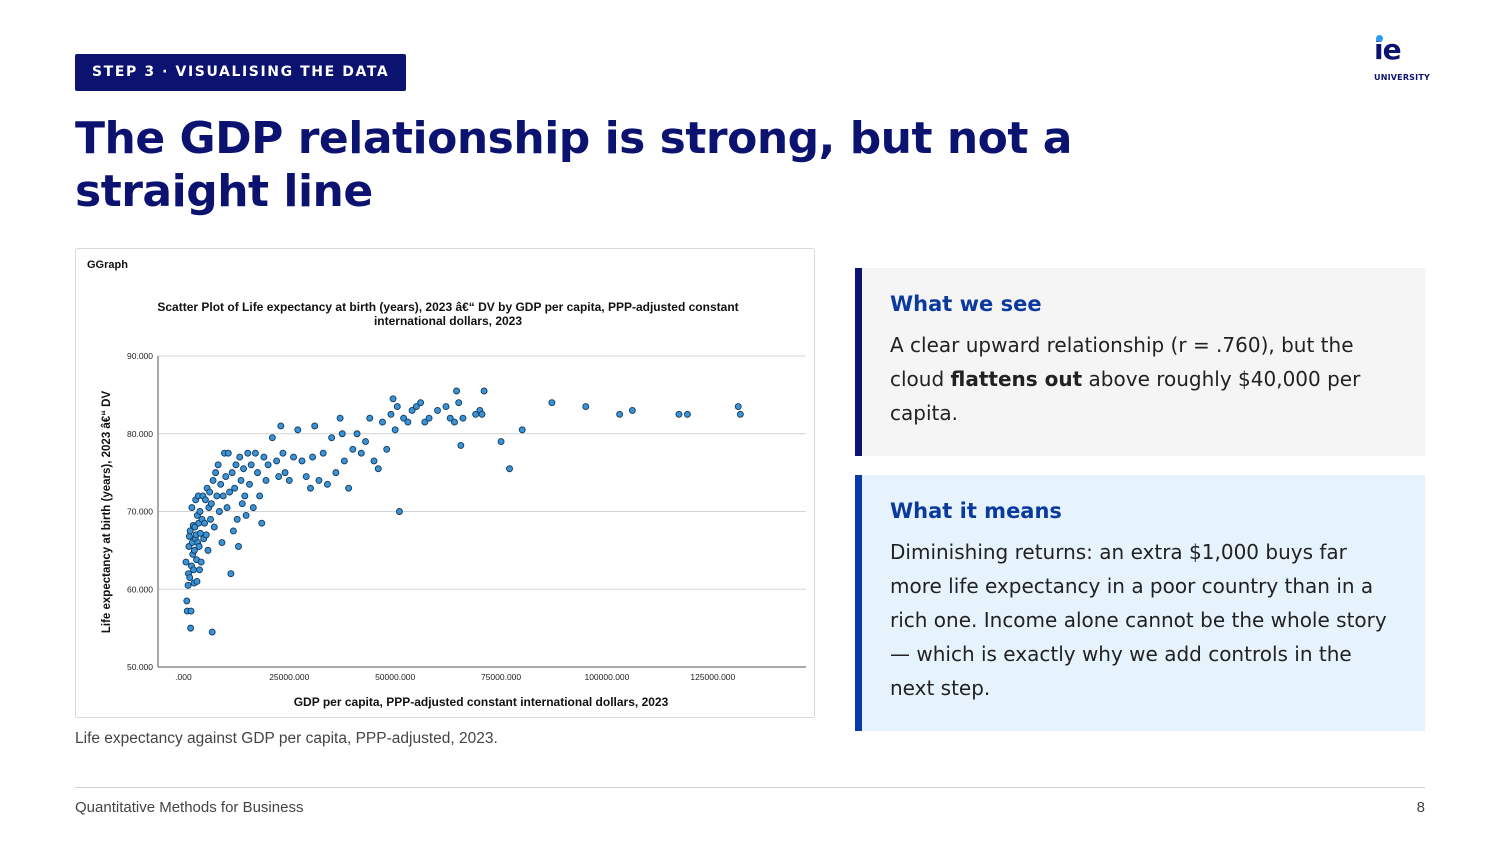  What do you see at coordinates (1402, 77) in the screenshot?
I see `logo-subtext: UNIVERSITY` at bounding box center [1402, 77].